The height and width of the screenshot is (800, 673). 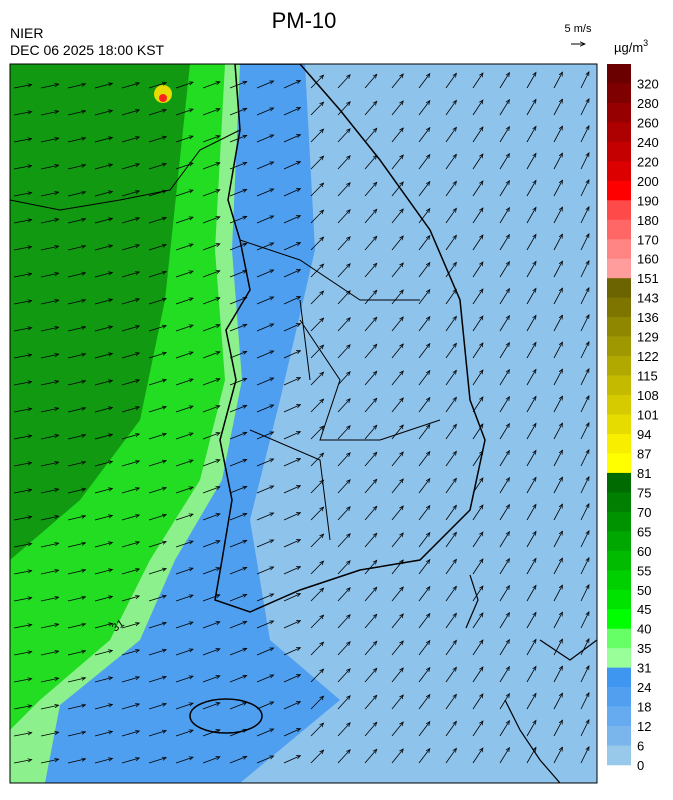 I want to click on colorbar-label: 143, so click(x=648, y=298).